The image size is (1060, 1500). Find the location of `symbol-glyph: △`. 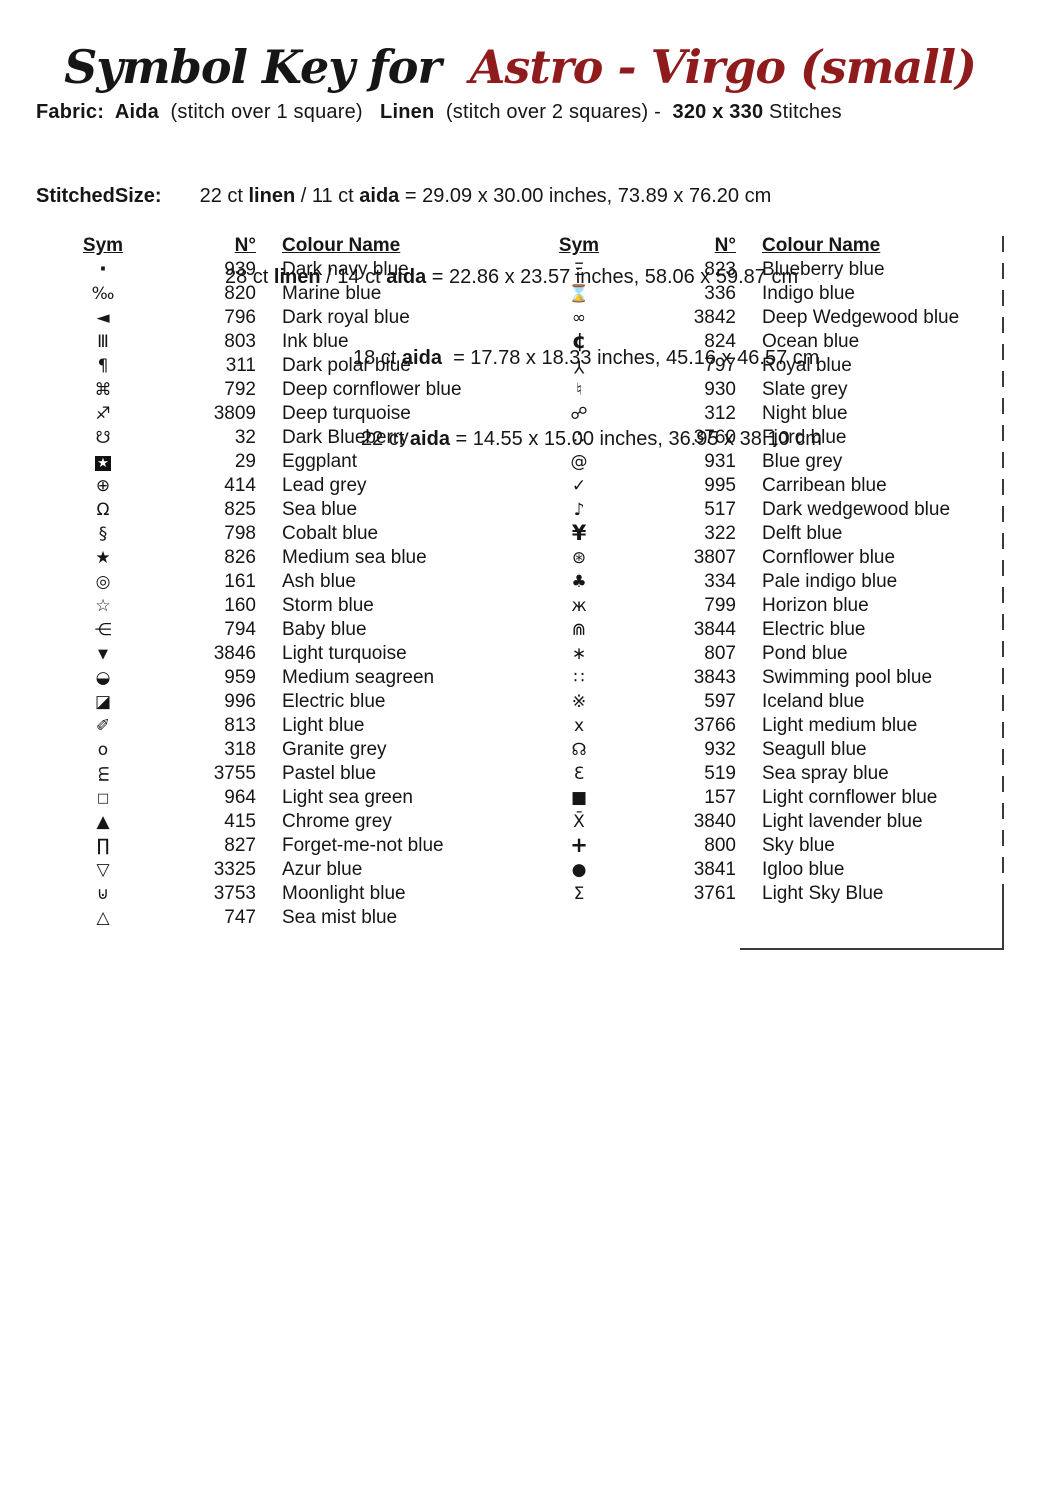

symbol-glyph: △ is located at coordinates (103, 918).